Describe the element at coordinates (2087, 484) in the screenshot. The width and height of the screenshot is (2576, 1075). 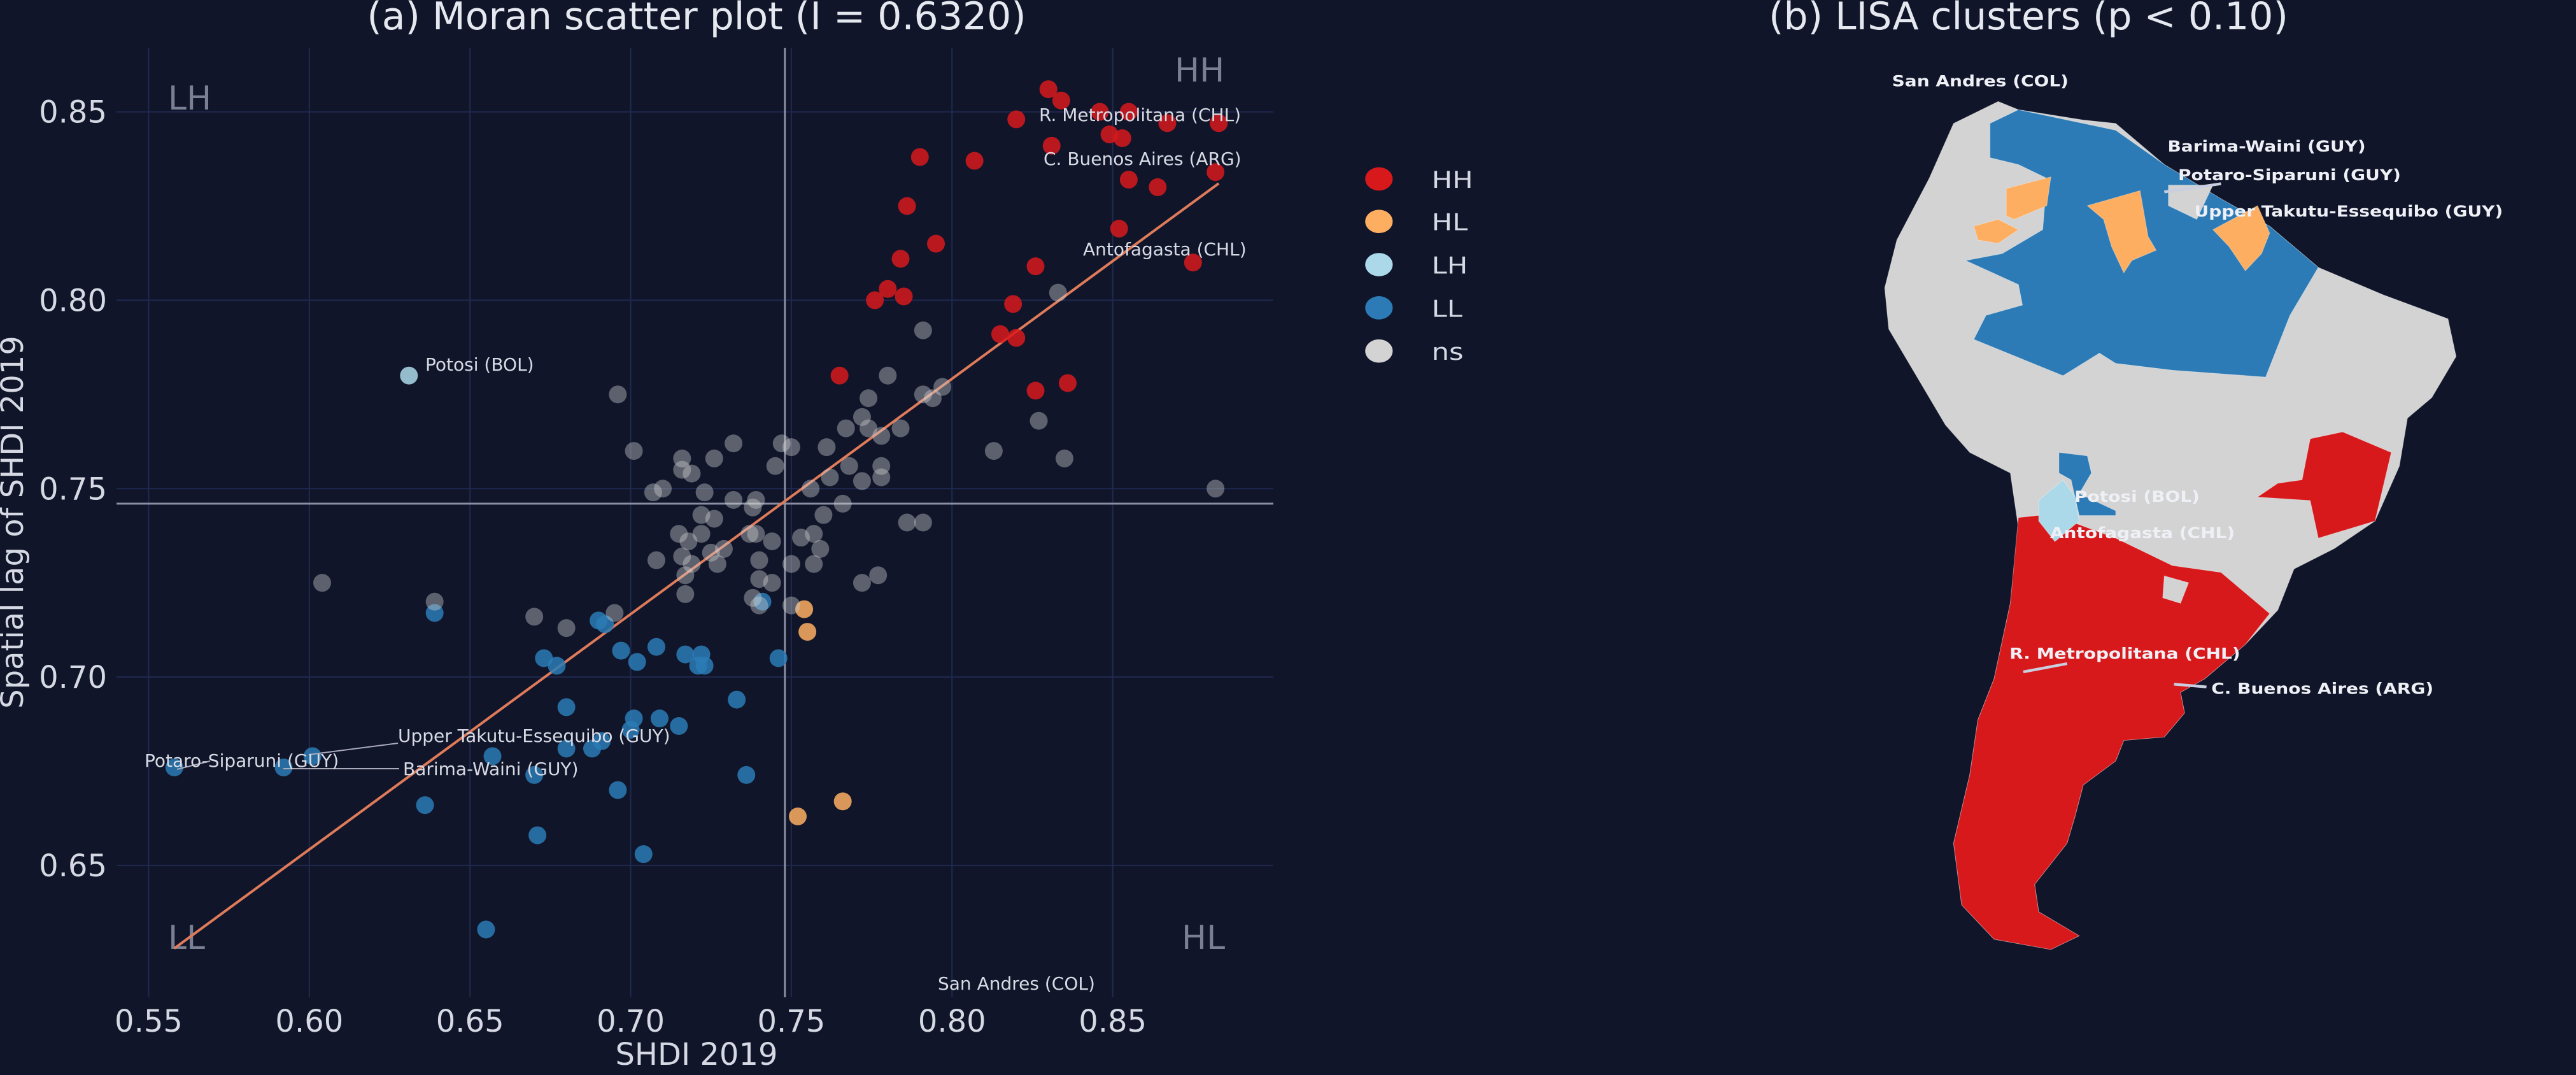
I see `region-ll-bolivia` at that location.